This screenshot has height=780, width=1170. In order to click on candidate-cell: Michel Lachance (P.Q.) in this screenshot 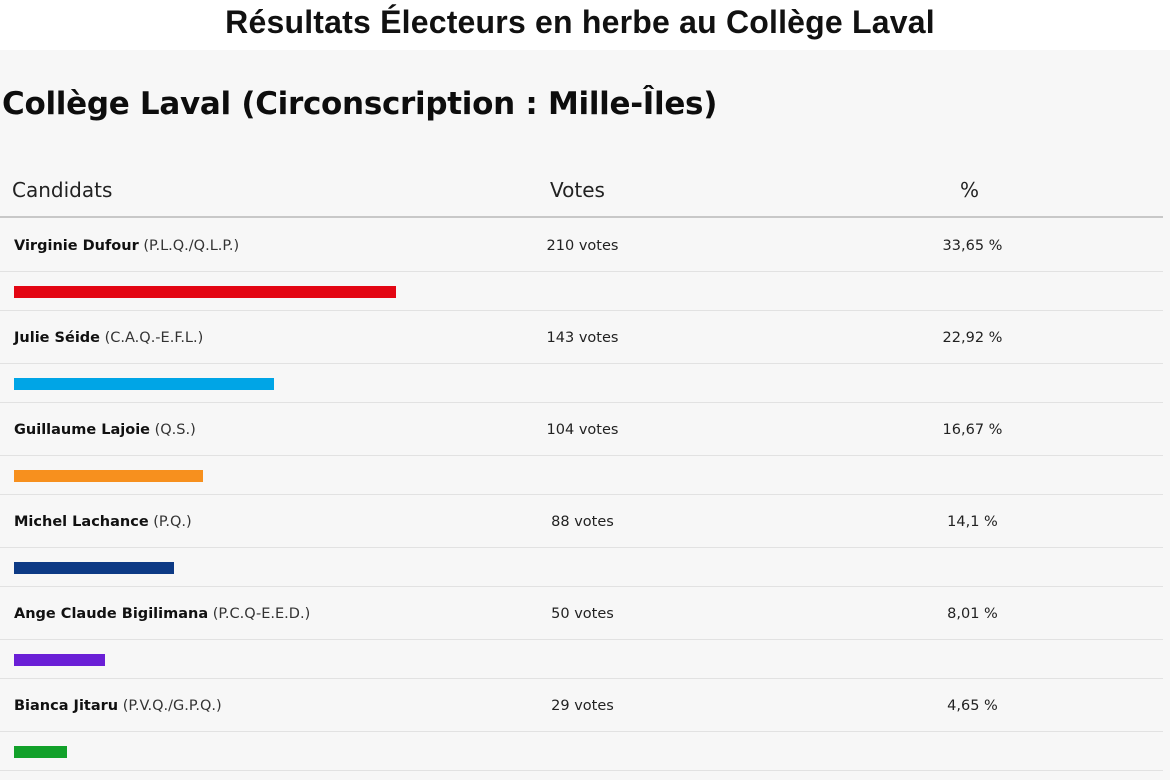, I will do `click(103, 522)`.